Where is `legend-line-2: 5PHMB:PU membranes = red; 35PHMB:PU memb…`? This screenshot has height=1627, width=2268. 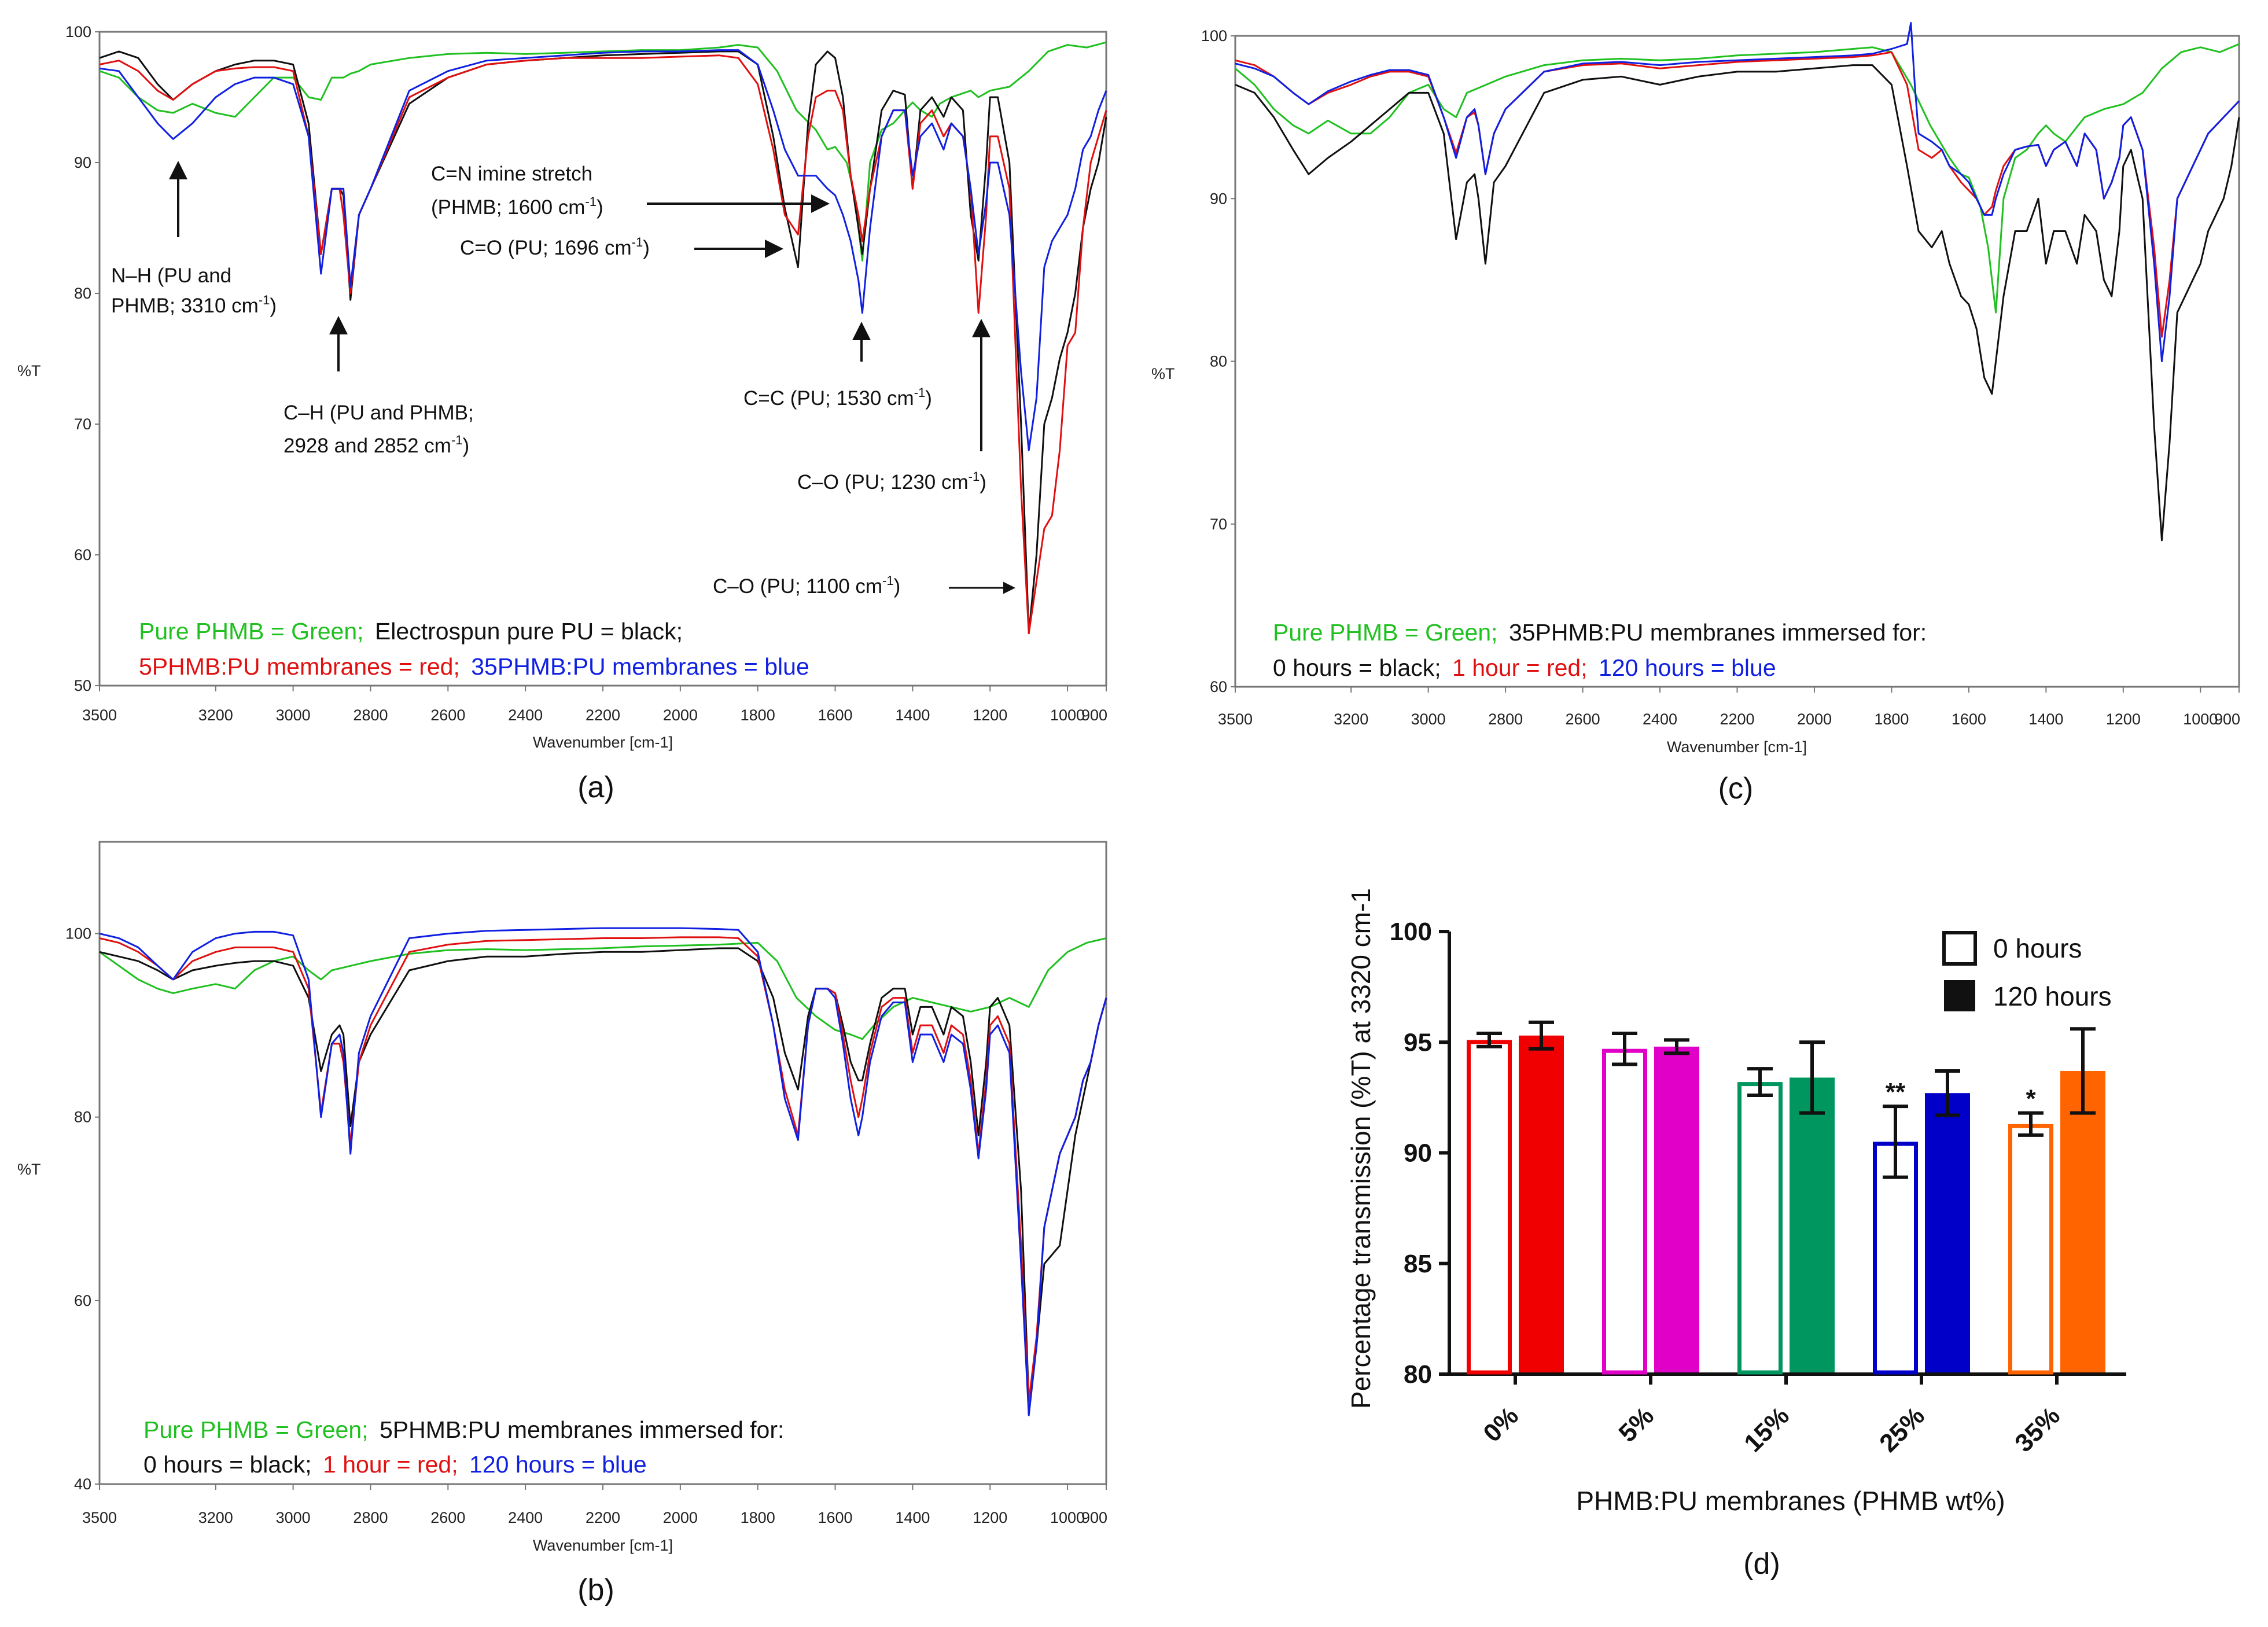 legend-line-2: 5PHMB:PU membranes = red; 35PHMB:PU memb… is located at coordinates (474, 666).